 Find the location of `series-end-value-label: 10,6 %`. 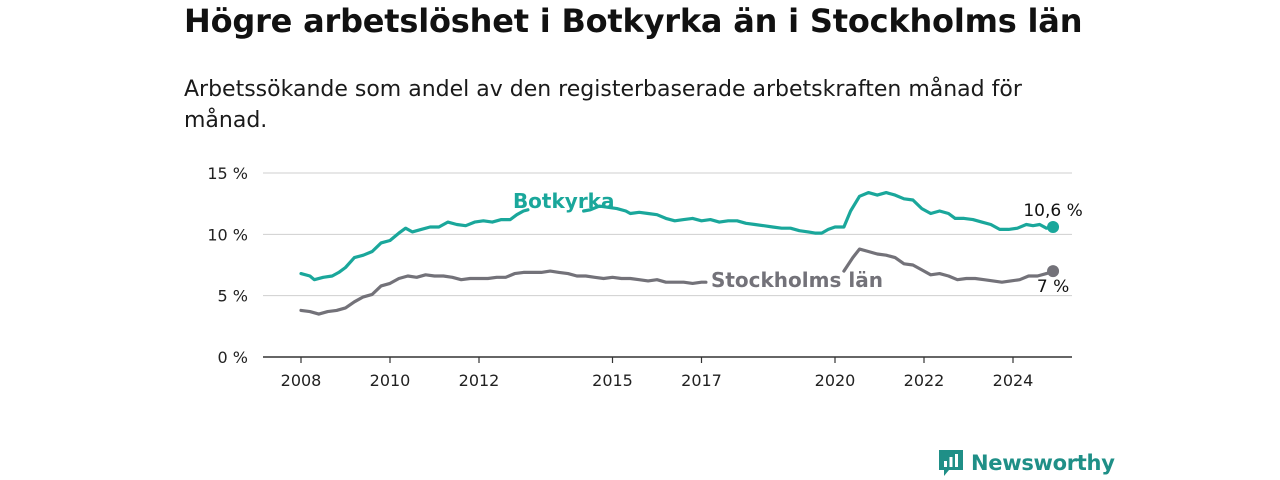

series-end-value-label: 10,6 % is located at coordinates (1052, 211).